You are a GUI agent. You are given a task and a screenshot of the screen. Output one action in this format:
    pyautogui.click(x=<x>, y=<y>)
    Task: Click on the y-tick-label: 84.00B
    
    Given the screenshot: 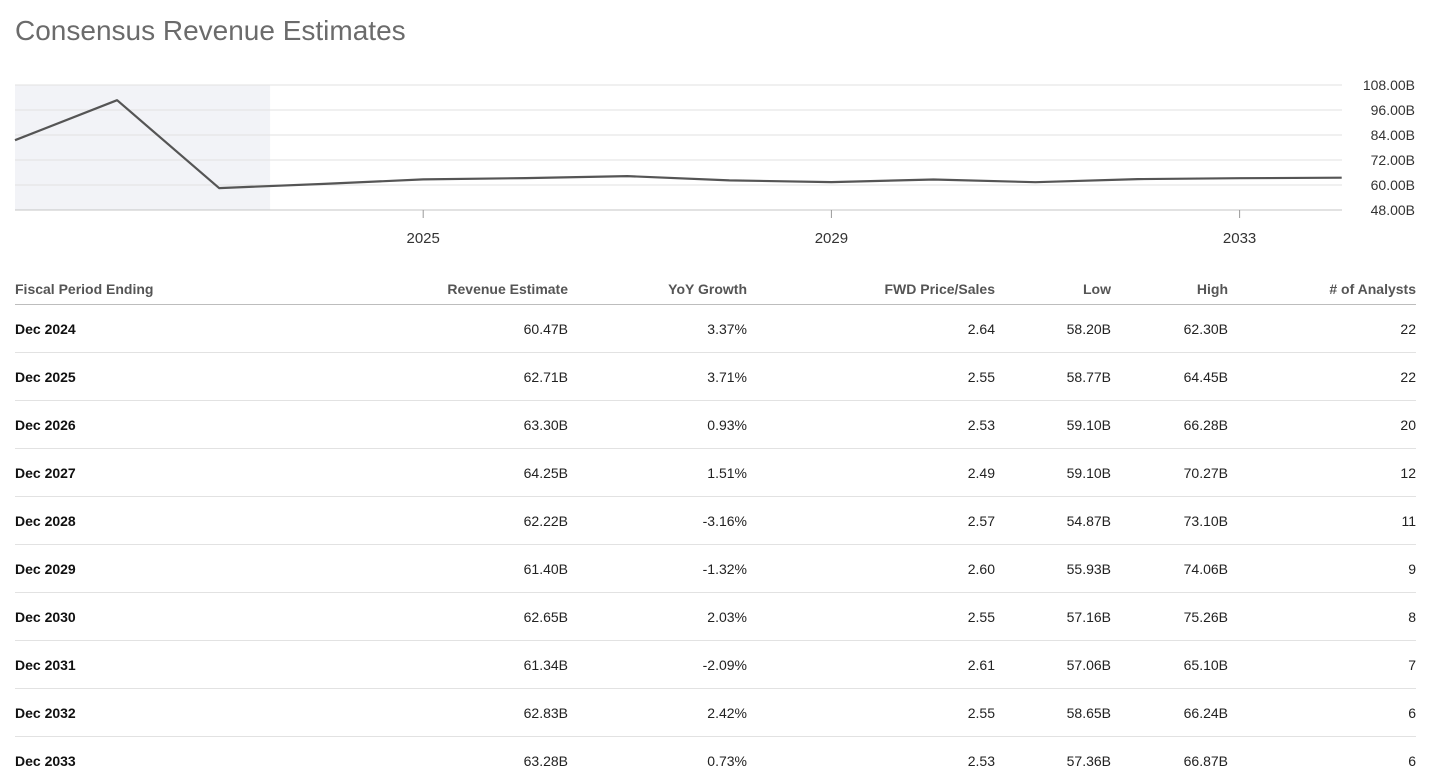 What is the action you would take?
    pyautogui.click(x=1393, y=135)
    